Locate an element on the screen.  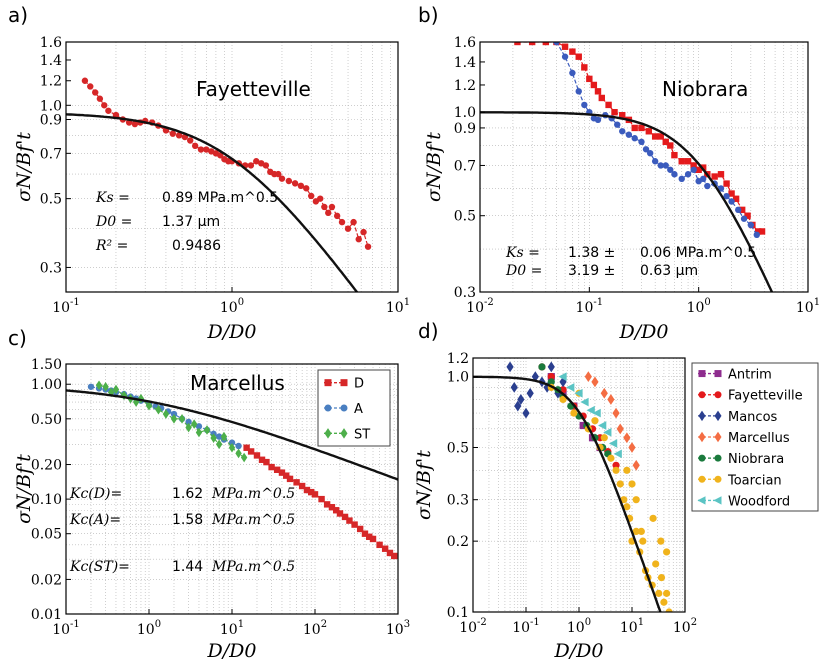
y-tick-label: 0.01 is located at coordinates (46, 615).